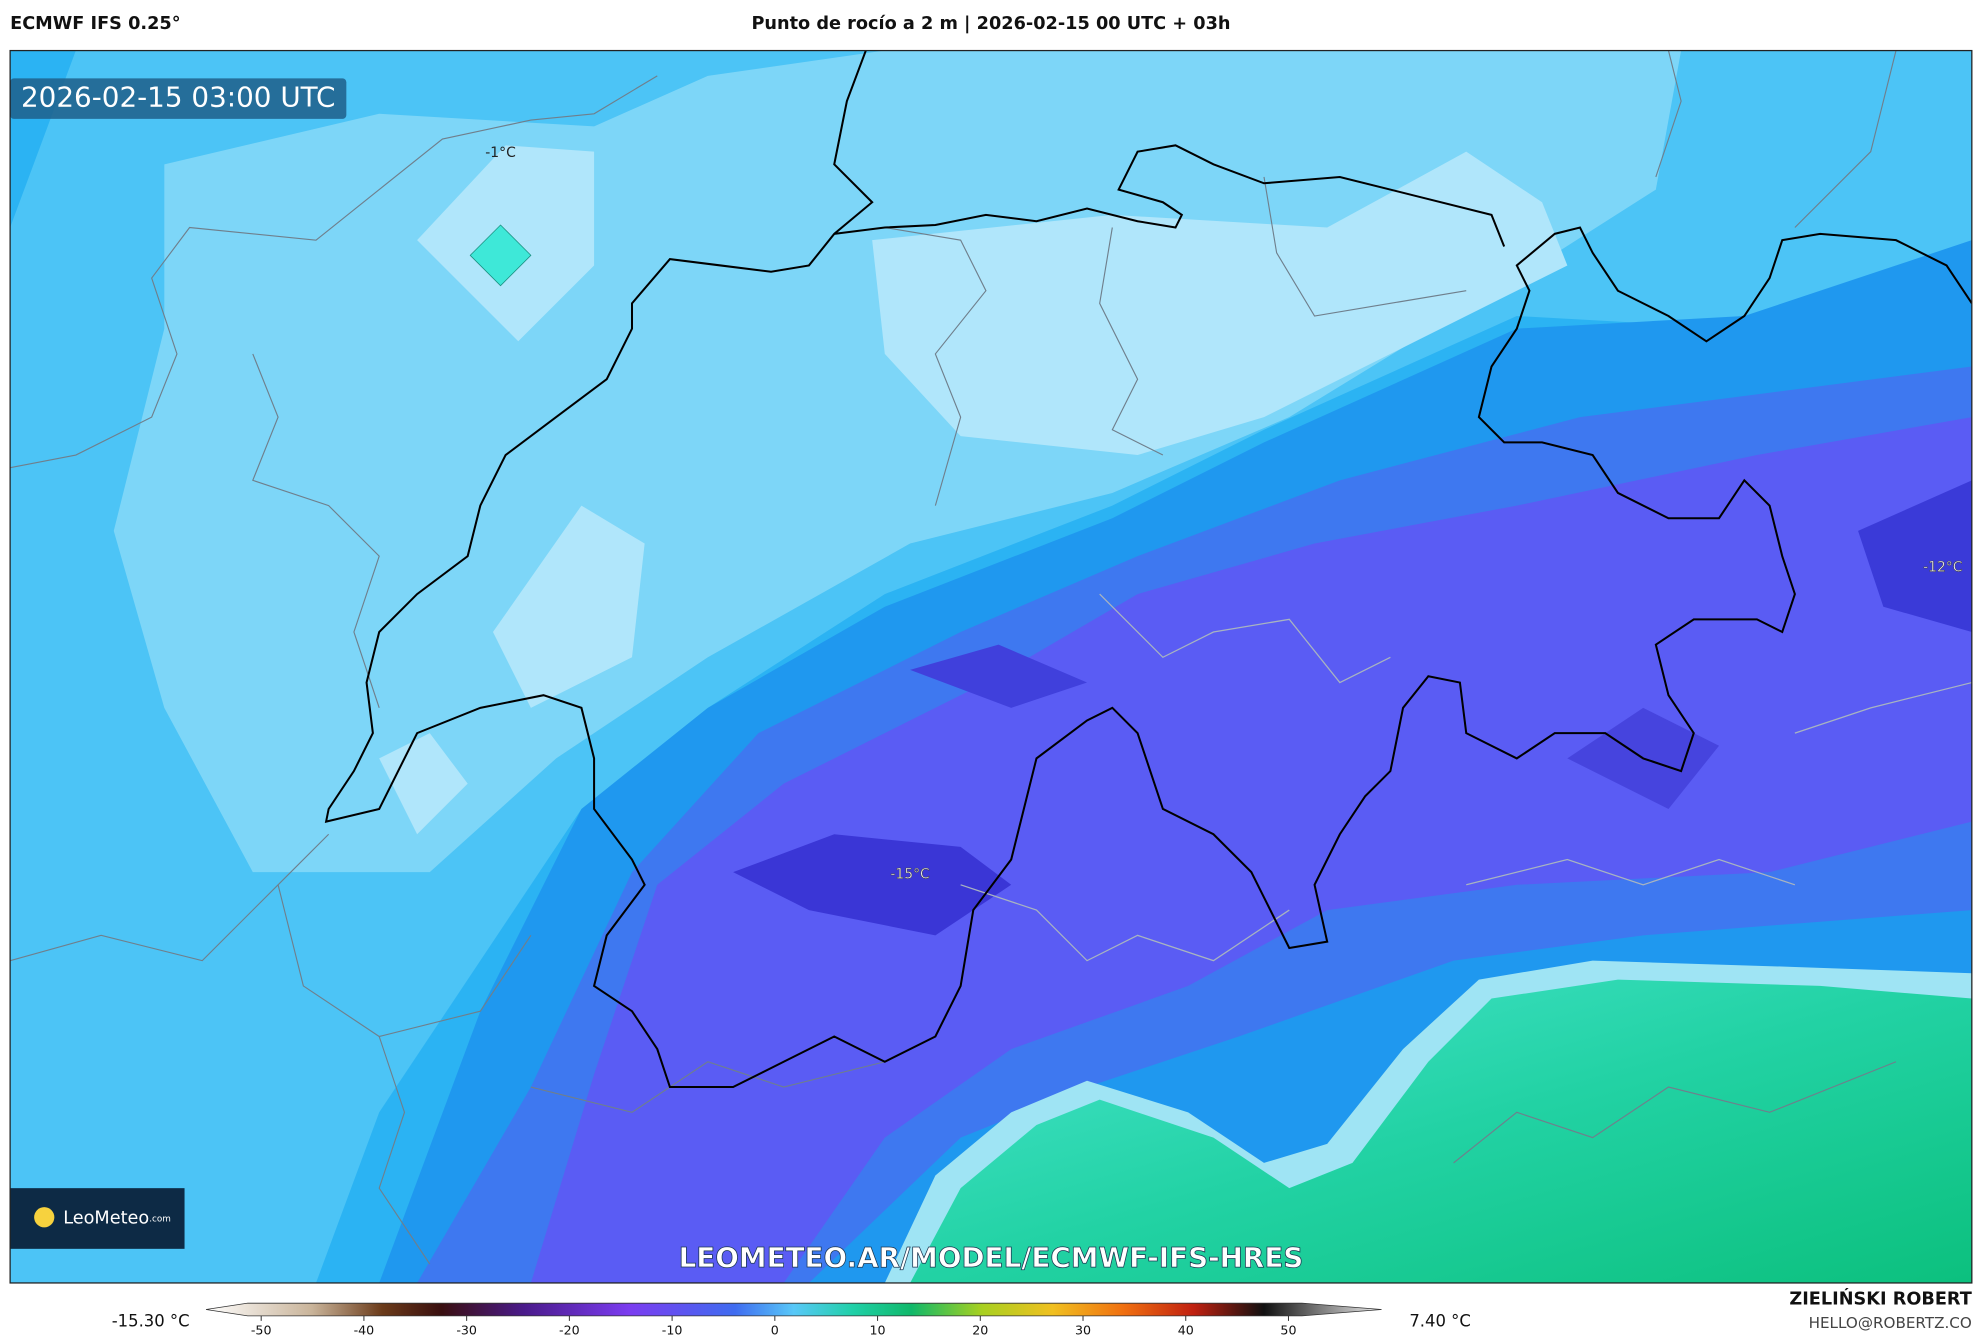 The height and width of the screenshot is (1338, 1982). Describe the element at coordinates (672, 1329) in the screenshot. I see `colorbar-tick-label: -10` at that location.